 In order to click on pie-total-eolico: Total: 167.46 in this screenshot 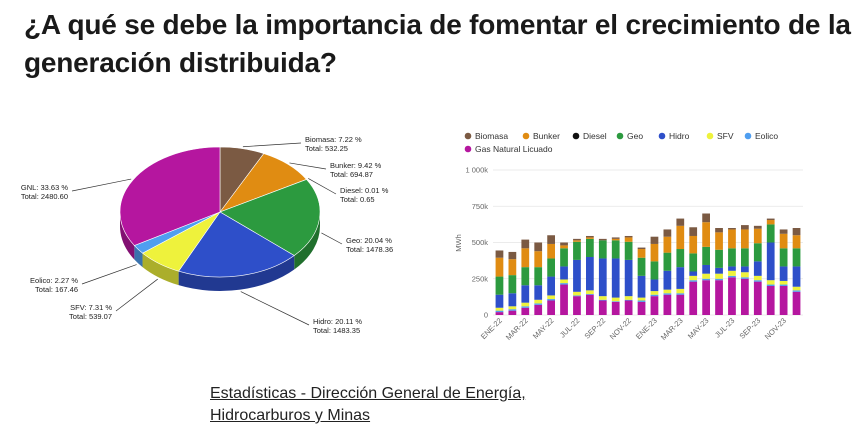, I will do `click(56, 289)`.